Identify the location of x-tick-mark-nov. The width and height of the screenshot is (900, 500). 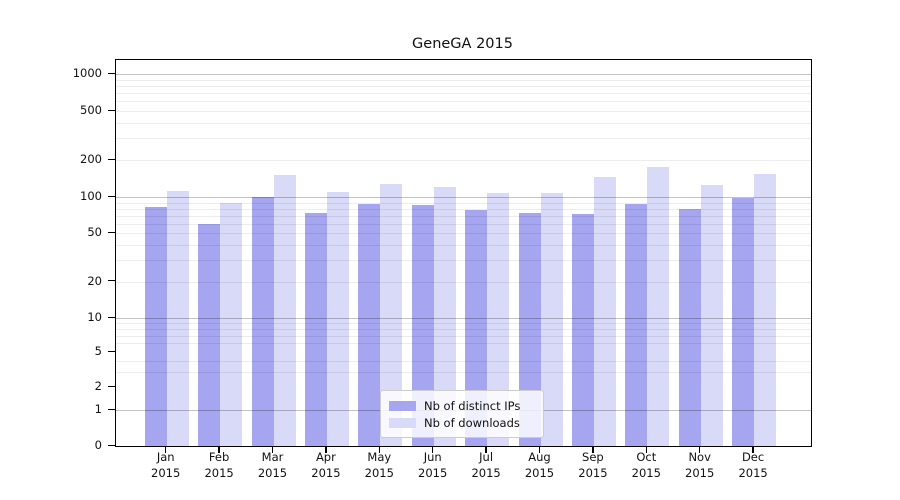
(700, 449).